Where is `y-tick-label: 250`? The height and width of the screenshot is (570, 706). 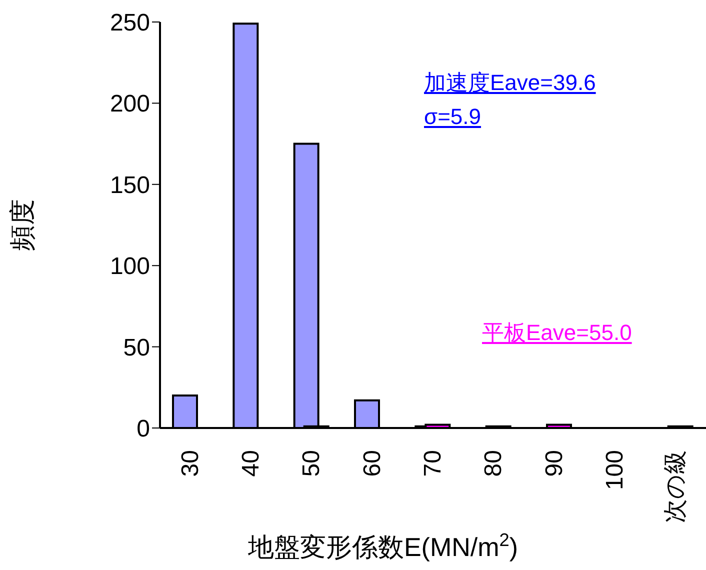
y-tick-label: 250 is located at coordinates (130, 23).